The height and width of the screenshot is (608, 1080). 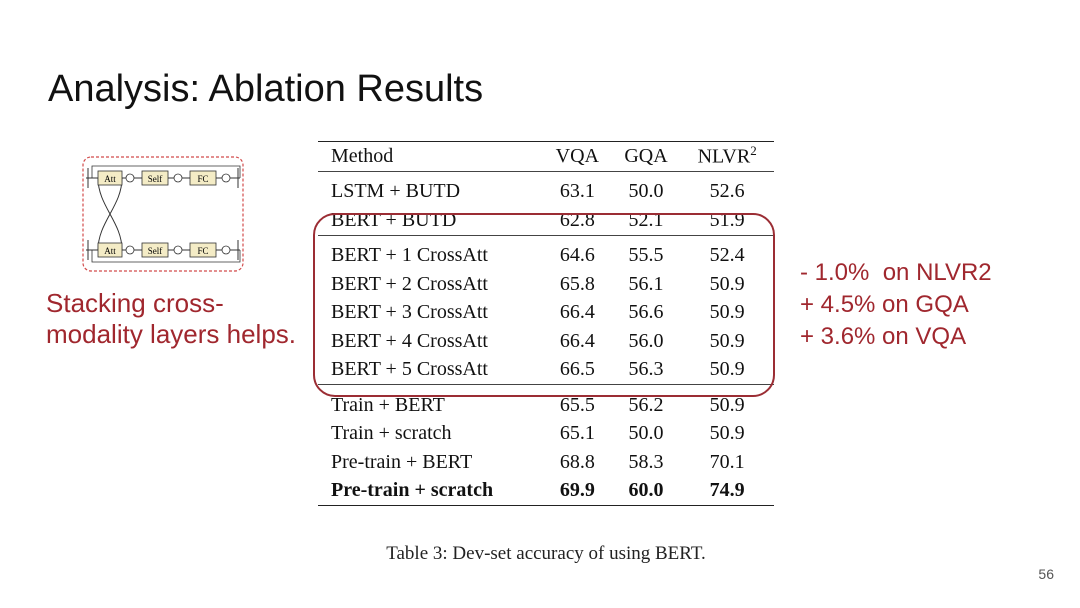 I want to click on header-vqa: VQA, so click(x=577, y=155).